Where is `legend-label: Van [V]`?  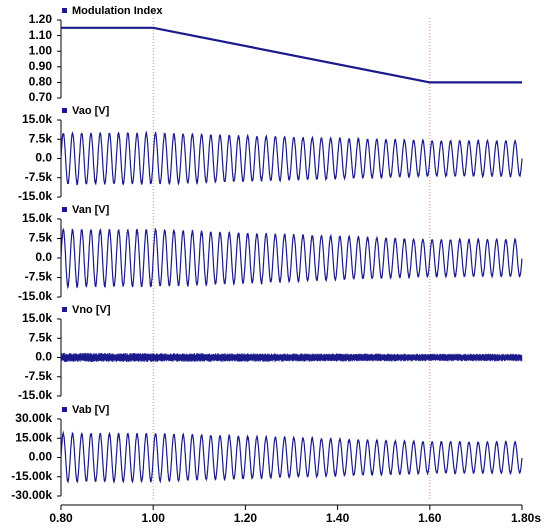 legend-label: Van [V] is located at coordinates (91, 210).